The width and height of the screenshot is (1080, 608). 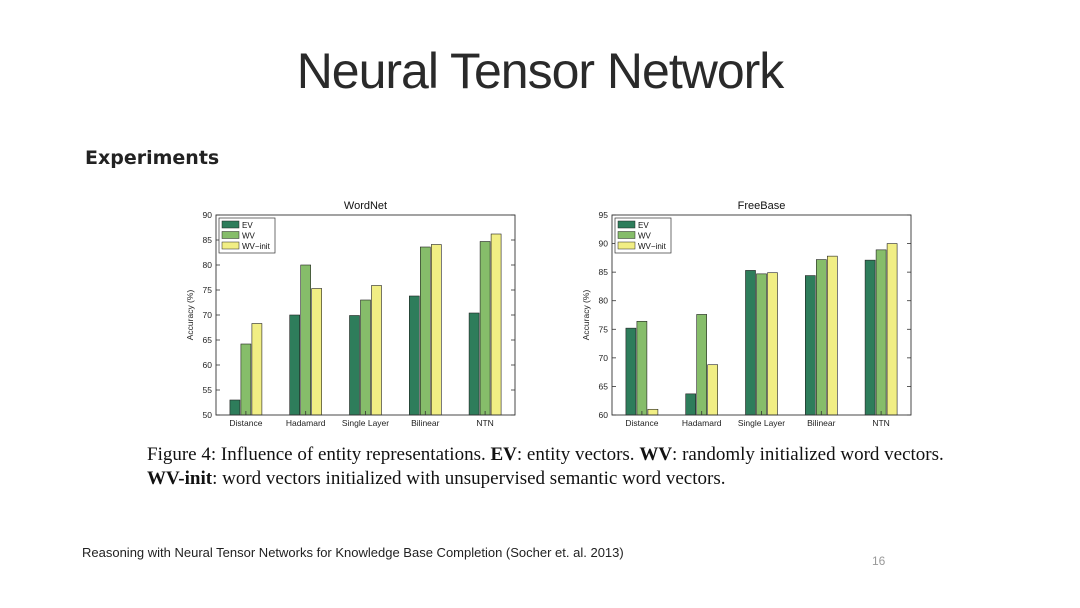 What do you see at coordinates (656, 454) in the screenshot?
I see `caption-wv-term: WV` at bounding box center [656, 454].